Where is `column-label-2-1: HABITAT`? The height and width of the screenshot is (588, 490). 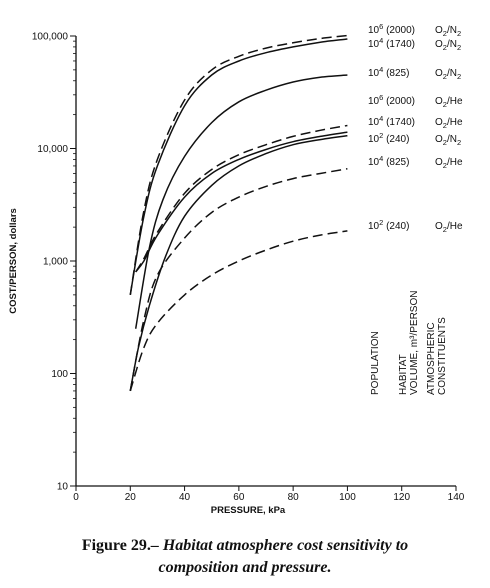 column-label-2-1: HABITAT is located at coordinates (403, 374).